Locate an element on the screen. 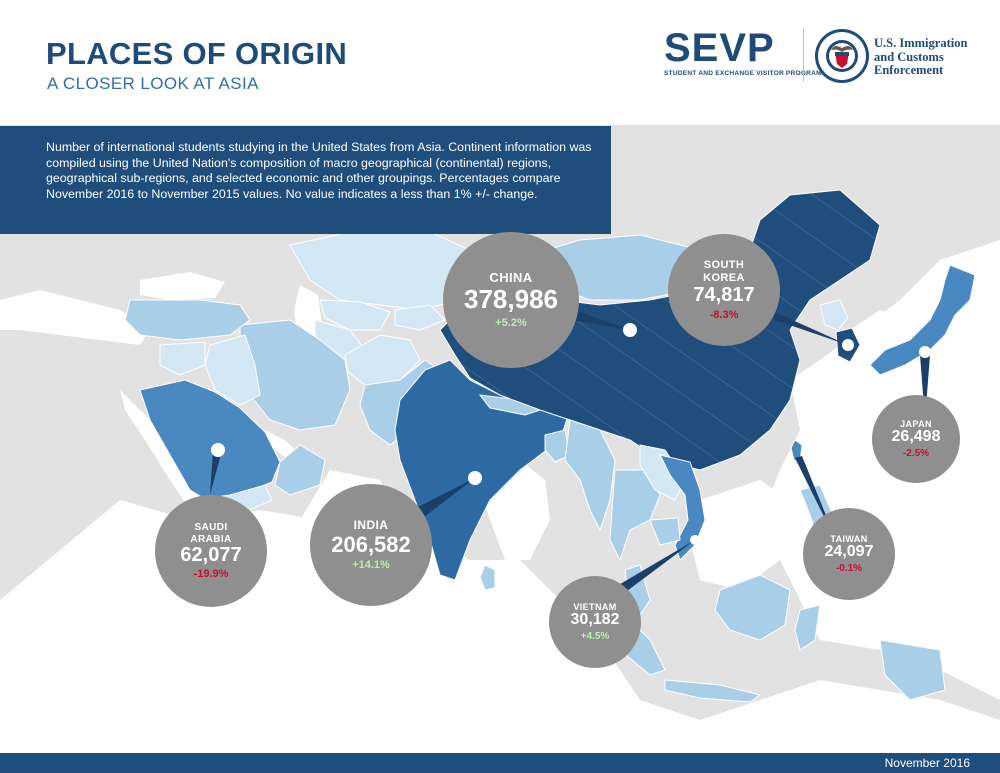 Image resolution: width=1000 pixels, height=773 pixels. sea-black is located at coordinates (182, 286).